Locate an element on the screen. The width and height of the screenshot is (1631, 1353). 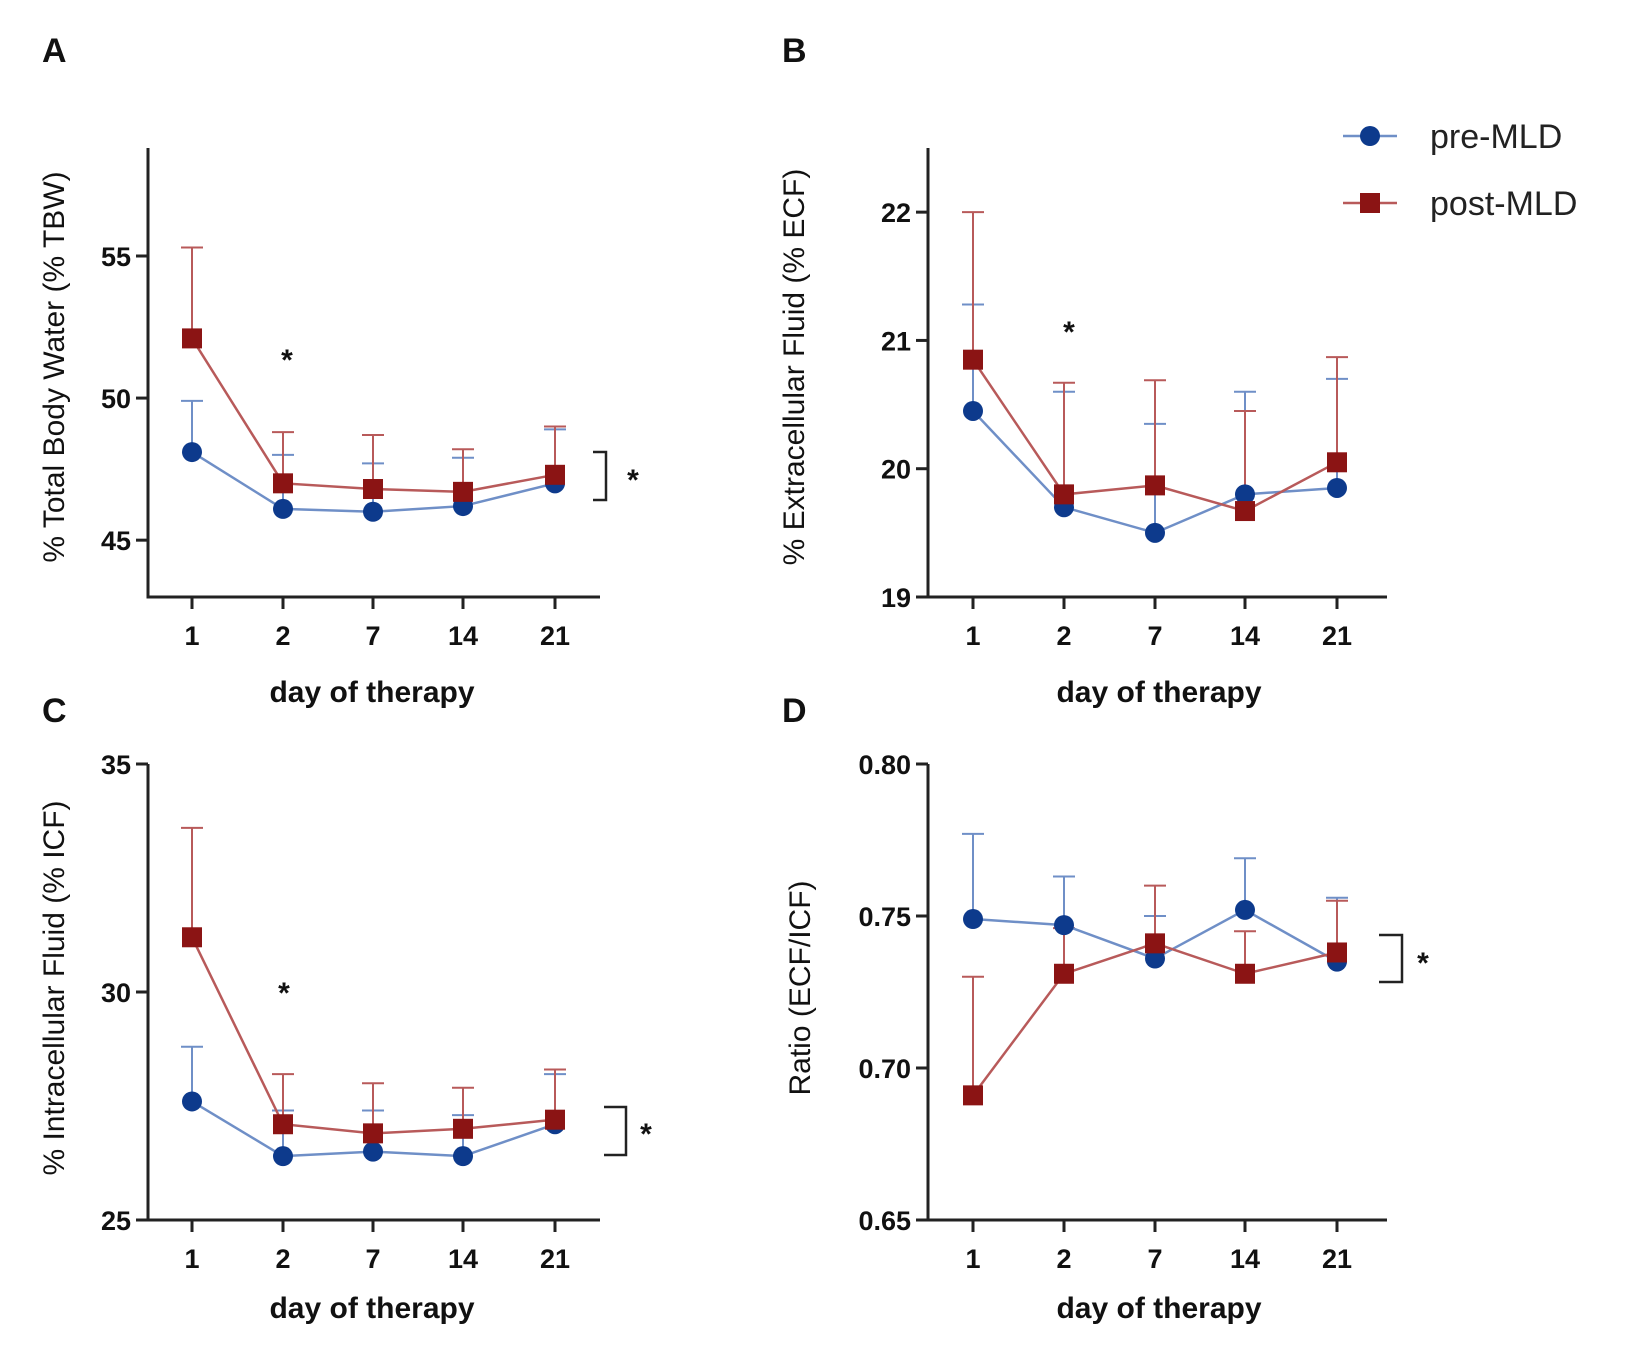
panel-letter-d: D is located at coordinates (794, 711).